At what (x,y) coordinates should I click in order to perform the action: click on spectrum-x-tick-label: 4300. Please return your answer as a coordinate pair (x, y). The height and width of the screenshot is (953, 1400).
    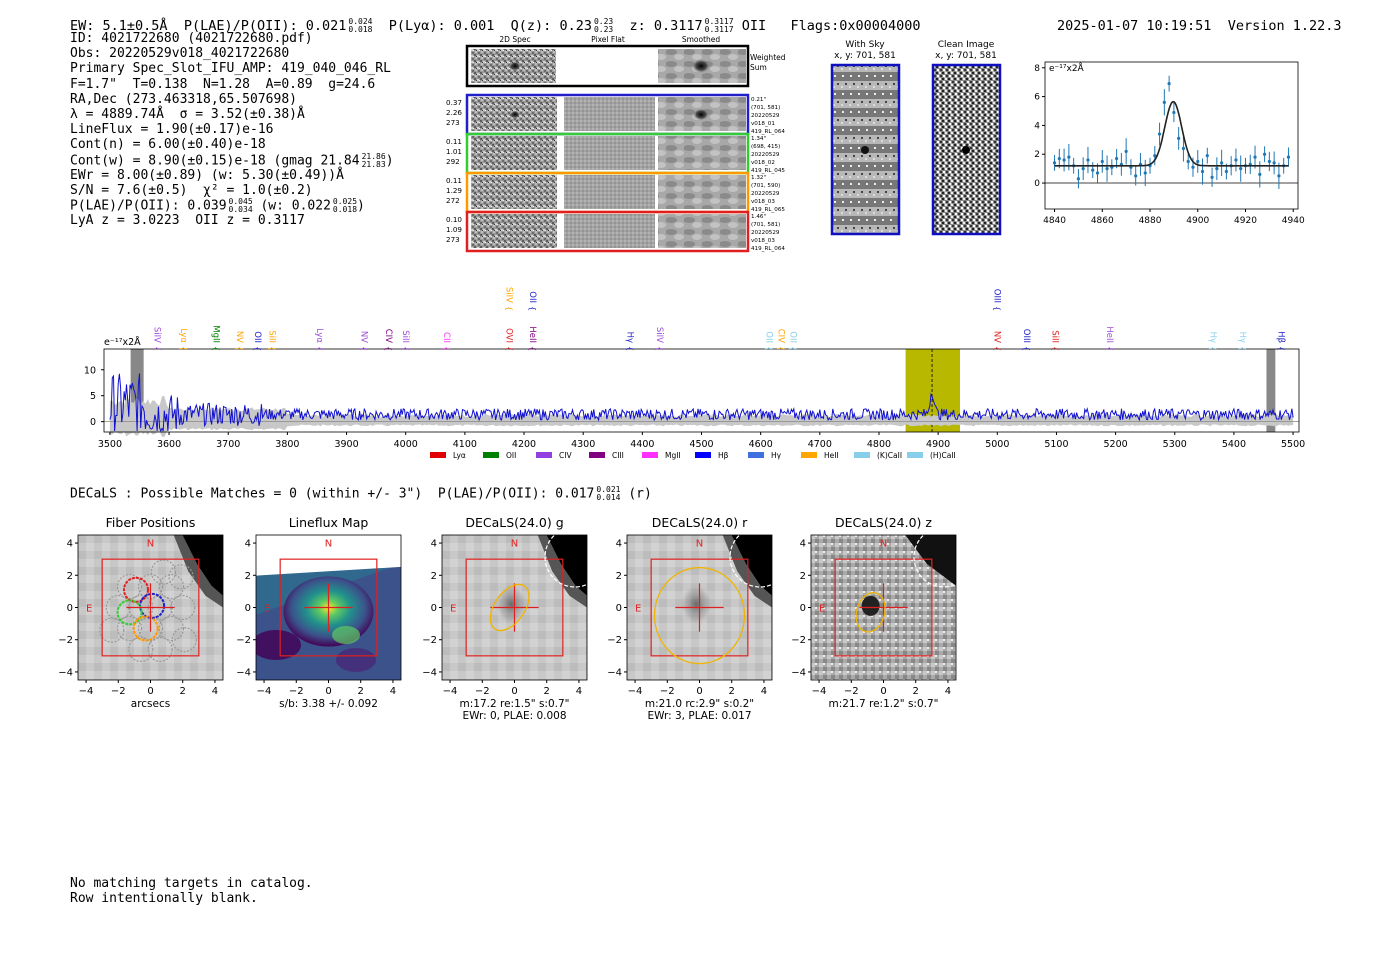
    Looking at the image, I should click on (583, 444).